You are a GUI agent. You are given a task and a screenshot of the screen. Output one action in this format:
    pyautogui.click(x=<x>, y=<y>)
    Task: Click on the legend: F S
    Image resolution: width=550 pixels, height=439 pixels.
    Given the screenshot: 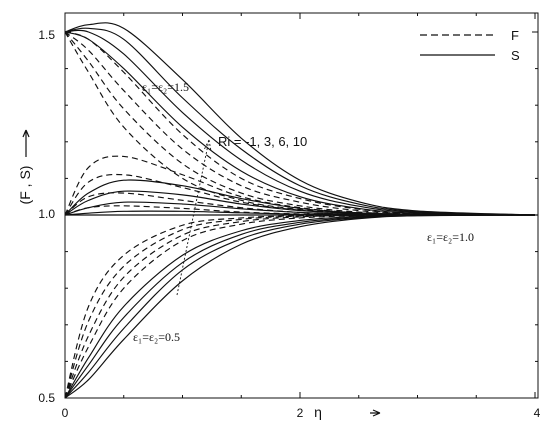 What is the action you would take?
    pyautogui.click(x=470, y=45)
    